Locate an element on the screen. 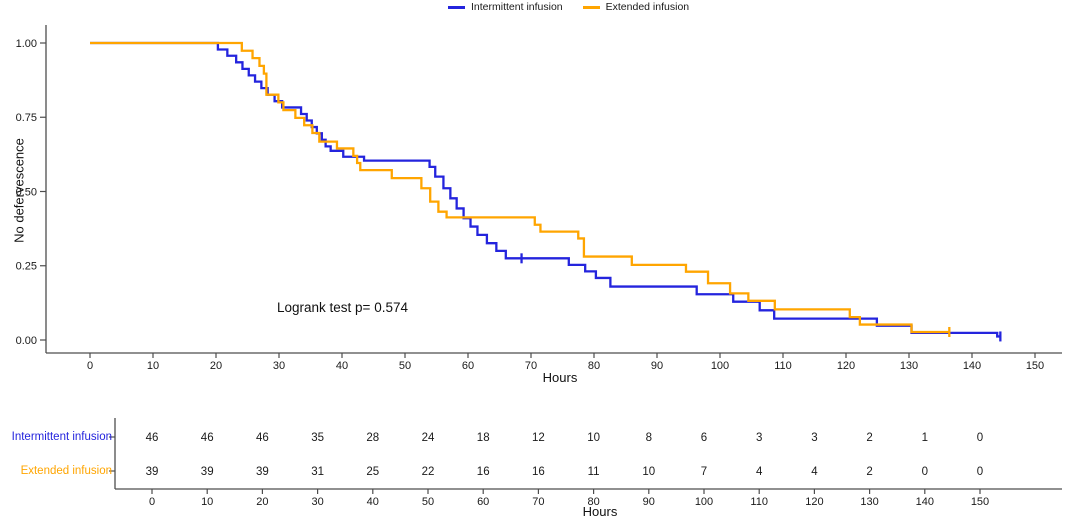 This screenshot has height=521, width=1080. x-tick-label: 110 is located at coordinates (783, 366).